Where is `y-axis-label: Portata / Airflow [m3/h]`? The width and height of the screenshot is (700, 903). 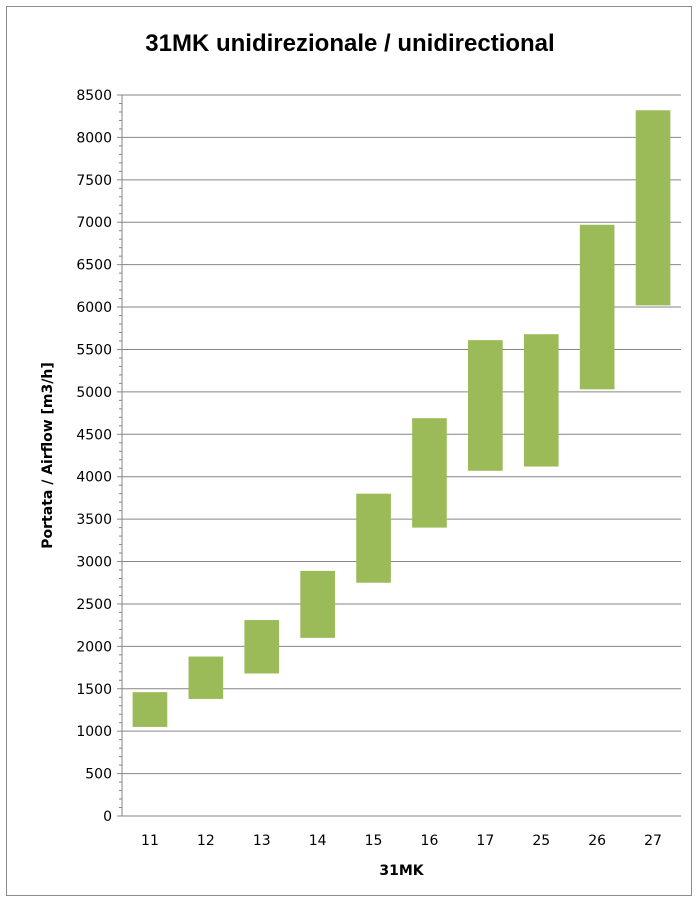
y-axis-label: Portata / Airflow [m3/h] is located at coordinates (48, 455).